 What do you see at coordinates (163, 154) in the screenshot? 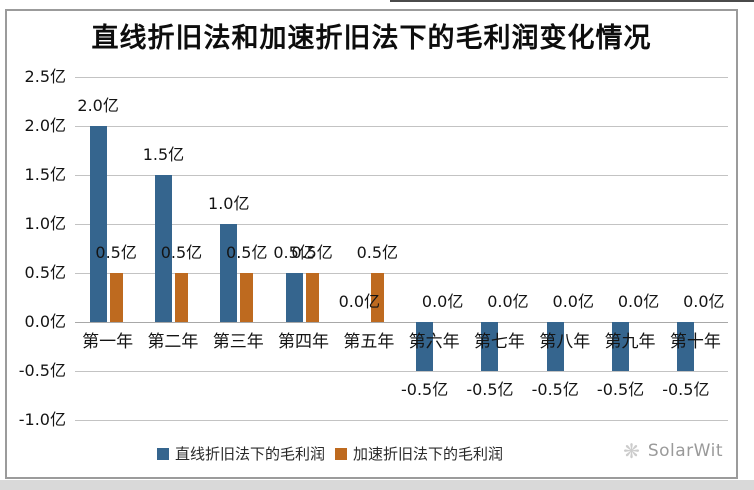
I see `data-label: 1.5亿` at bounding box center [163, 154].